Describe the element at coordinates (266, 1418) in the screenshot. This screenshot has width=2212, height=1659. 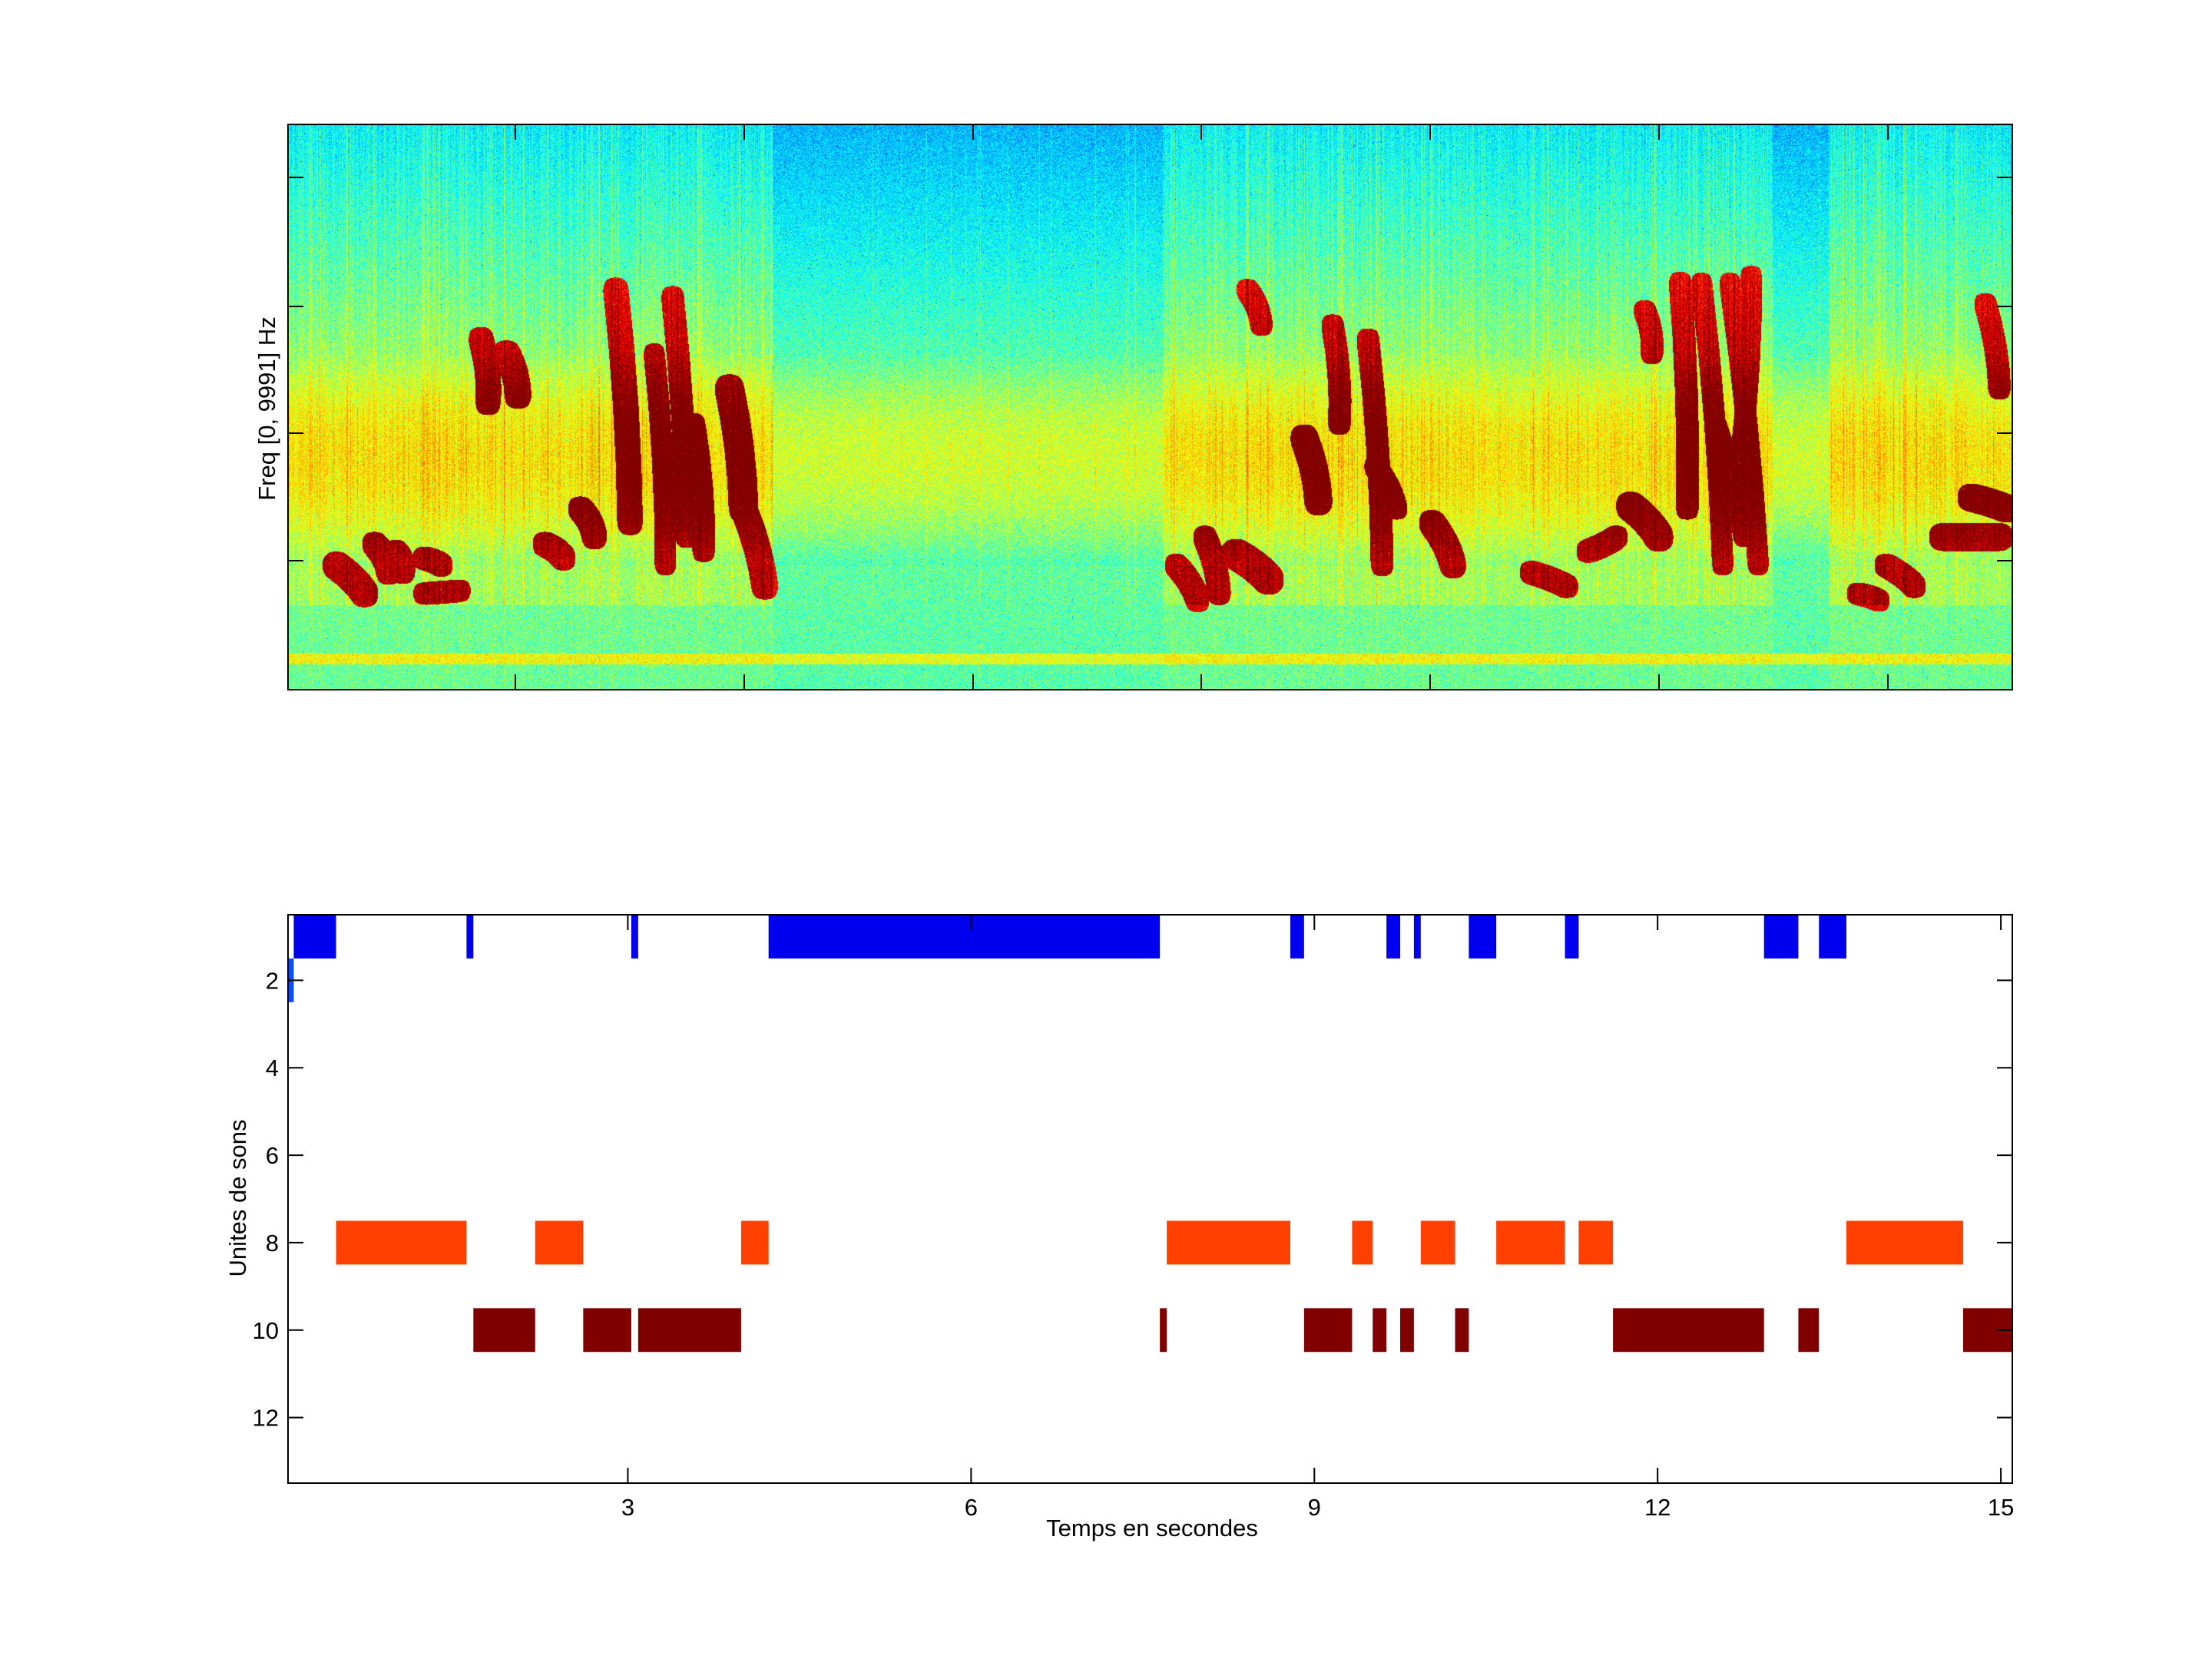
I see `y-tick-label: 12` at that location.